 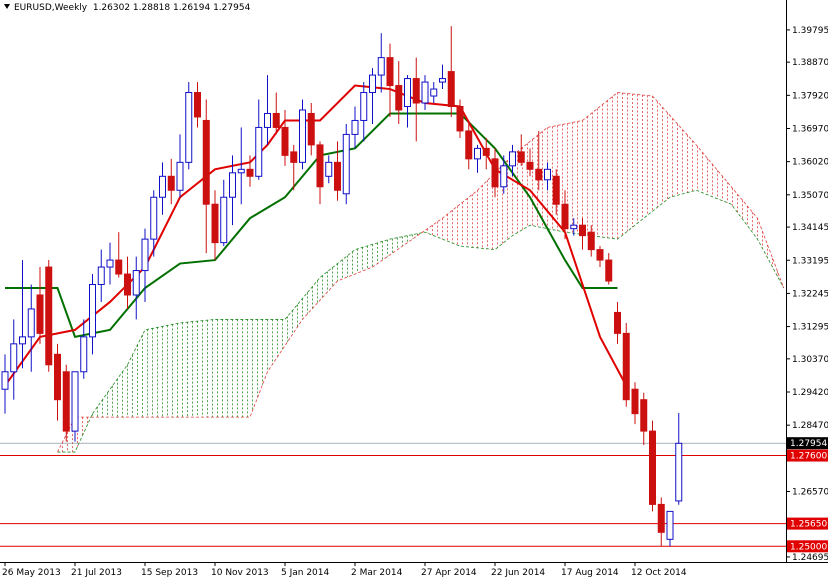 I want to click on y-tick-label: 1.33195, so click(x=810, y=261).